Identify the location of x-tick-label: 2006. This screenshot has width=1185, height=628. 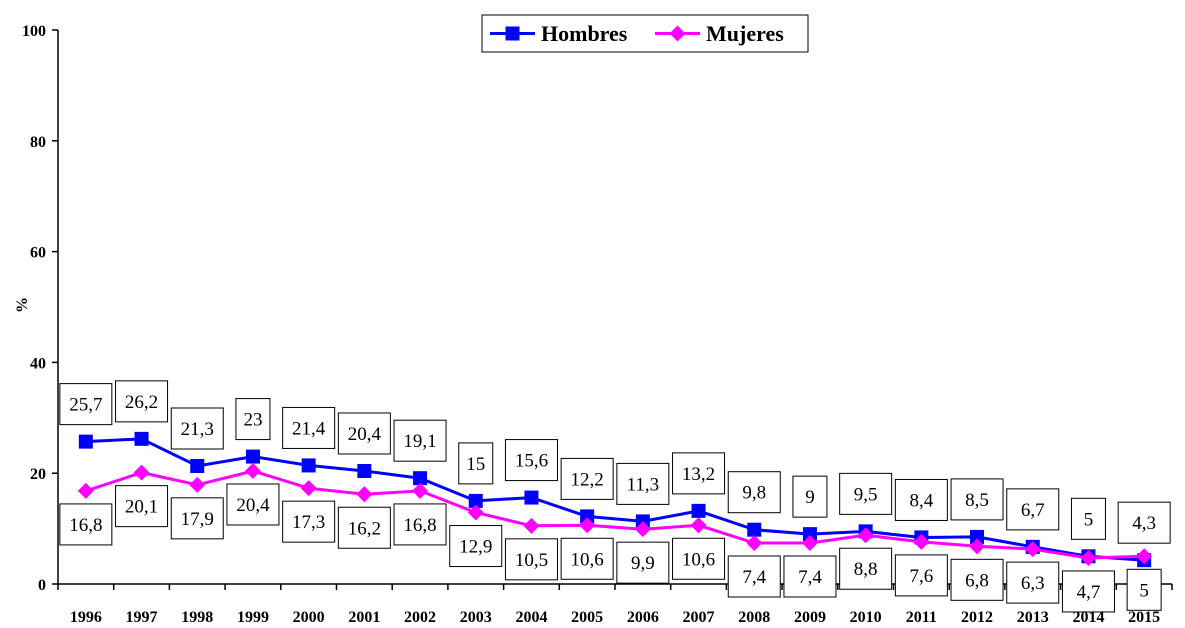
(643, 617).